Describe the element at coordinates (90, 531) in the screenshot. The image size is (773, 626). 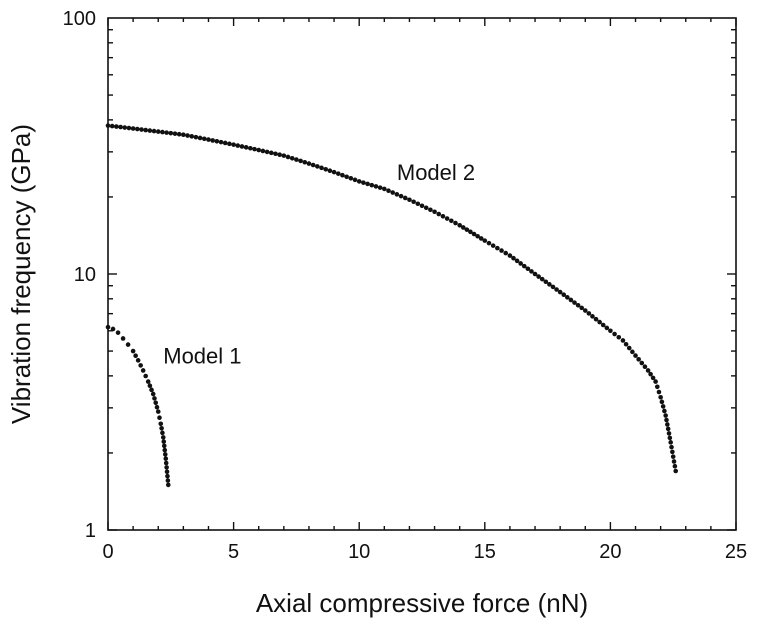
I see `y-tick-label: 1` at that location.